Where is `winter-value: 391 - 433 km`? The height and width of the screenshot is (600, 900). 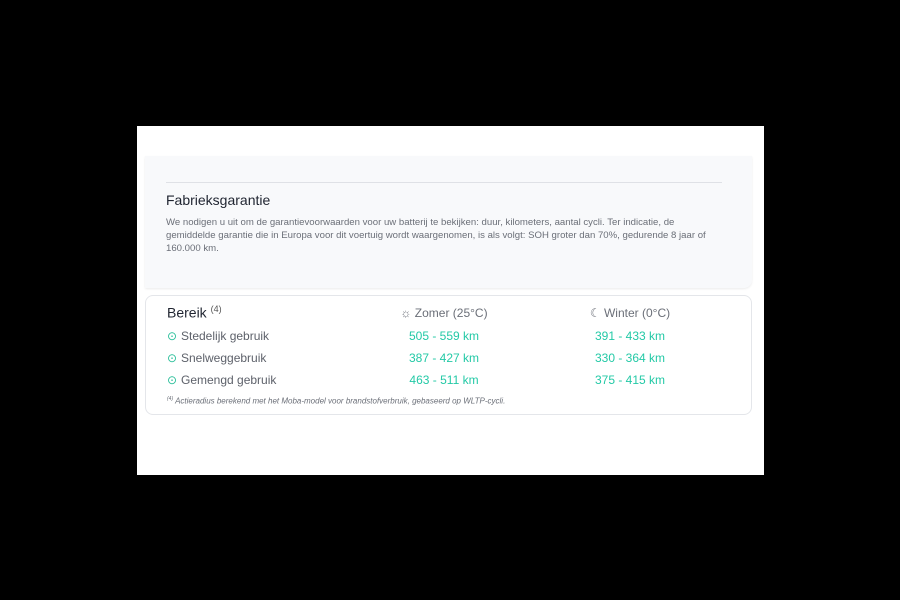 winter-value: 391 - 433 km is located at coordinates (630, 336).